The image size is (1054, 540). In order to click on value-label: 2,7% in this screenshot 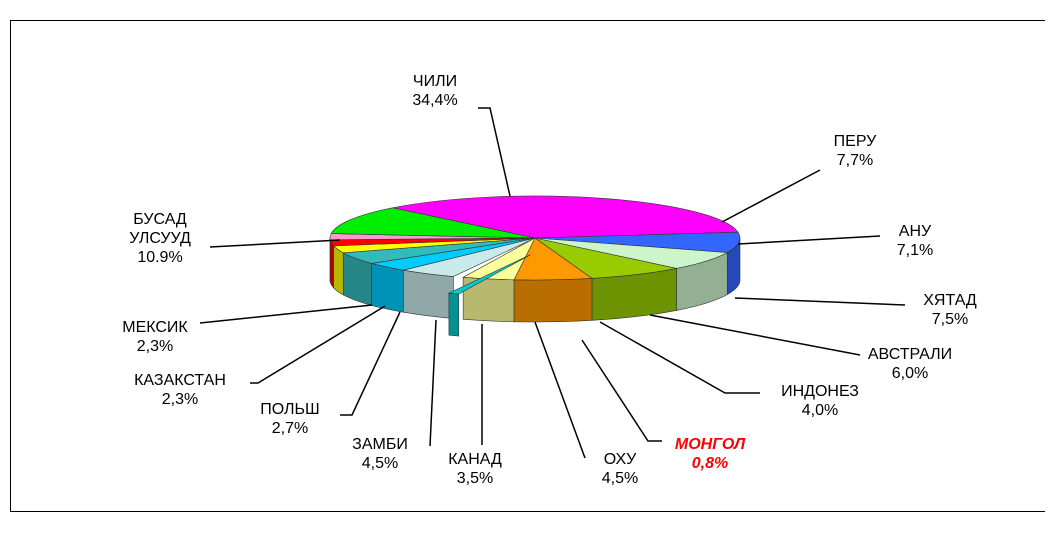, I will do `click(290, 428)`.